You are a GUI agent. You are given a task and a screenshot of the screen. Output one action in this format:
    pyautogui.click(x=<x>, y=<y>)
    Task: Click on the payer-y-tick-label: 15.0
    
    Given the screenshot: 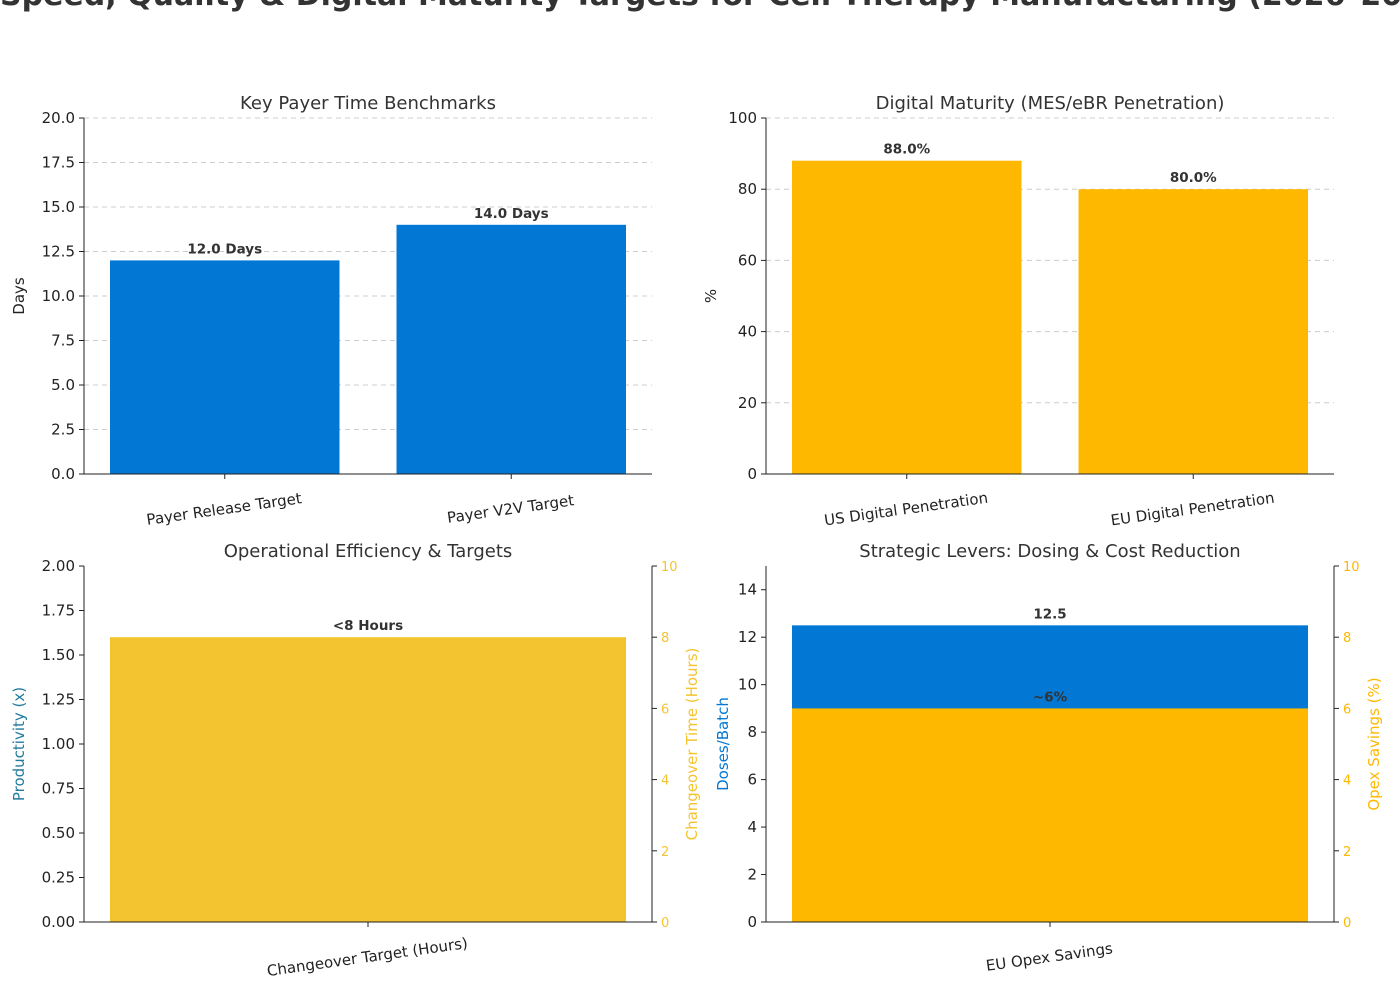 What is the action you would take?
    pyautogui.click(x=58, y=207)
    